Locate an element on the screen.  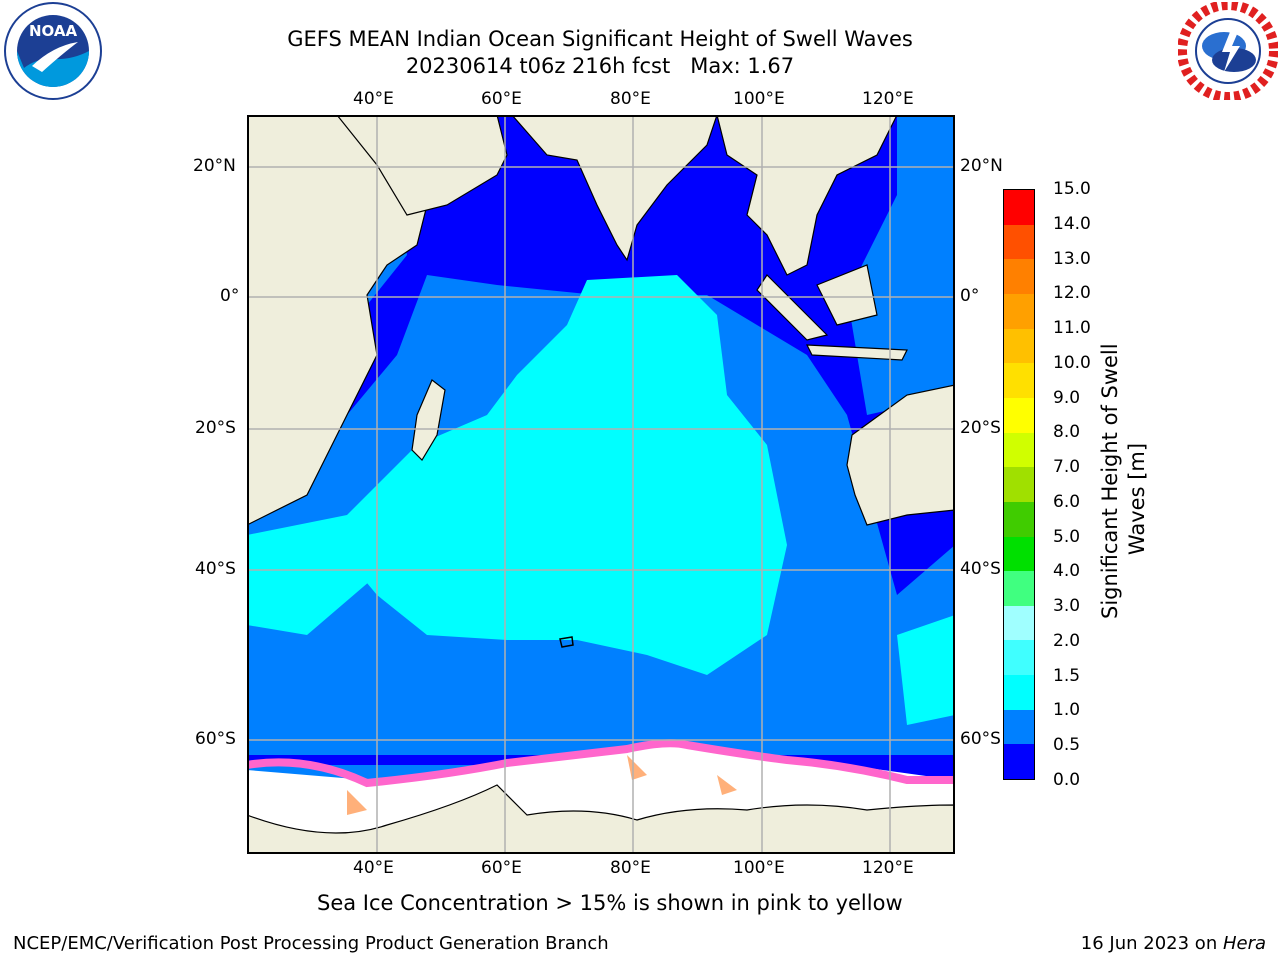
lat-label-left-0: 0° is located at coordinates (230, 296).